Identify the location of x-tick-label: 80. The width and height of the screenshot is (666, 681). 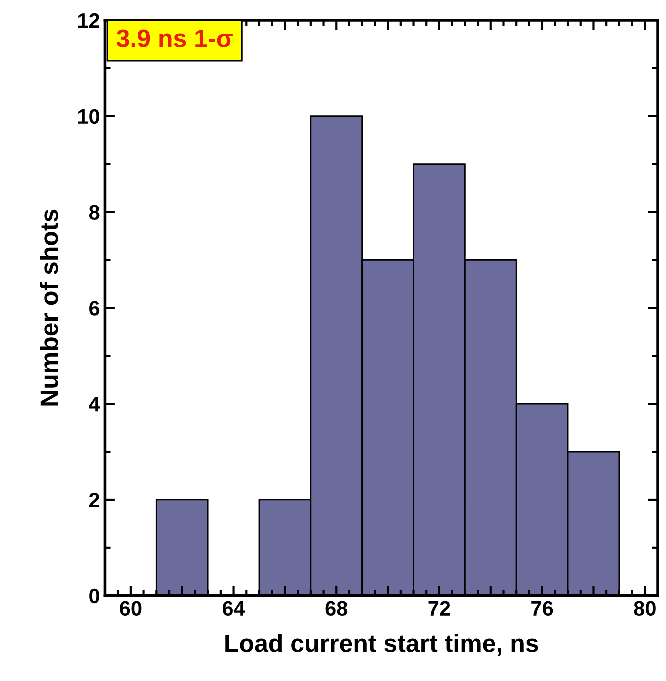
(645, 608).